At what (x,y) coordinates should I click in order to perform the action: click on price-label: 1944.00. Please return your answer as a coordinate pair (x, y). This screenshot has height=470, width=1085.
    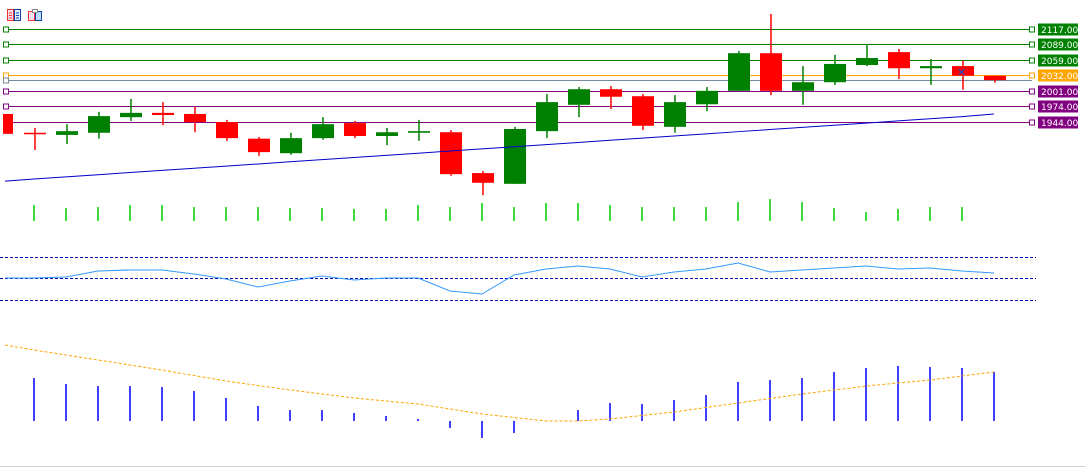
    Looking at the image, I should click on (1059, 124).